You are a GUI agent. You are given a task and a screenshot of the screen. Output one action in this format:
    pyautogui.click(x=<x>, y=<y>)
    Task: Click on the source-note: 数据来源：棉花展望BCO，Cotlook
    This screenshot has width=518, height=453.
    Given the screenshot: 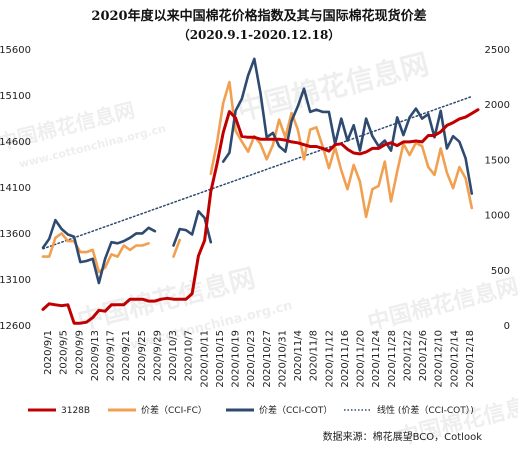 What is the action you would take?
    pyautogui.click(x=403, y=436)
    